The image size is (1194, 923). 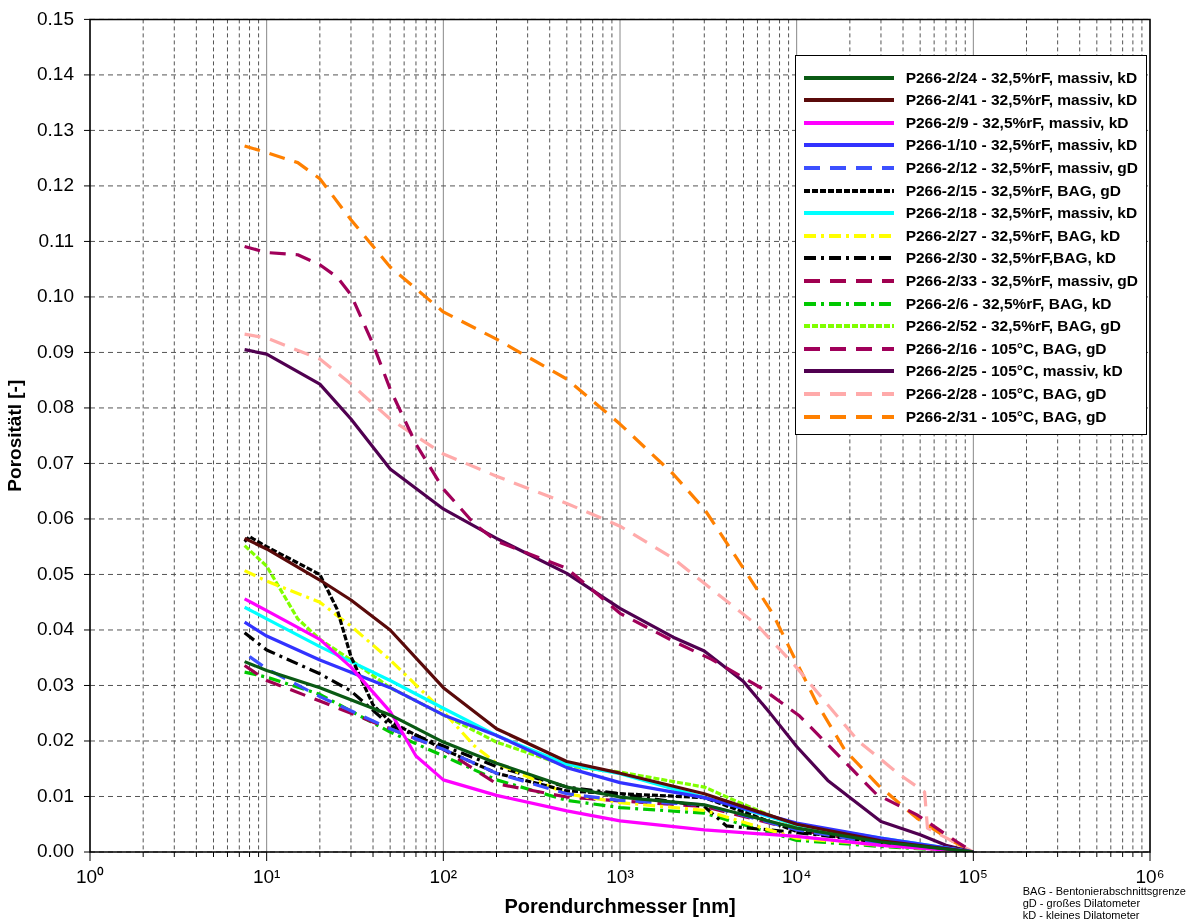 I want to click on legend-label: P266-2/25 - 105°C, massiv, kD, so click(x=1014, y=371).